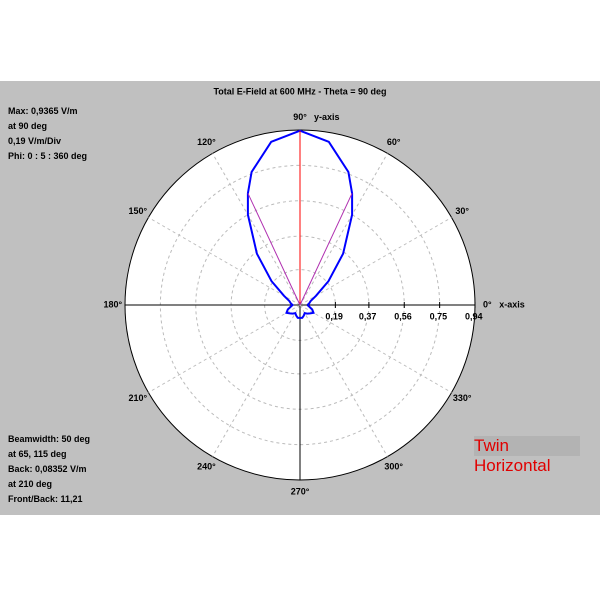 This screenshot has height=600, width=600. Describe the element at coordinates (30, 484) in the screenshot. I see `info-line: at 210 deg` at that location.